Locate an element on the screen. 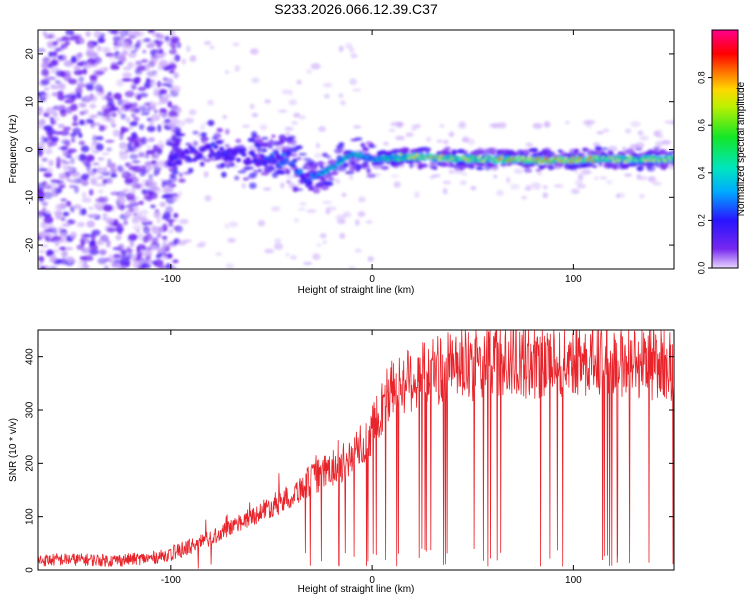 The height and width of the screenshot is (605, 750). colorbar-gradient is located at coordinates (725, 149).